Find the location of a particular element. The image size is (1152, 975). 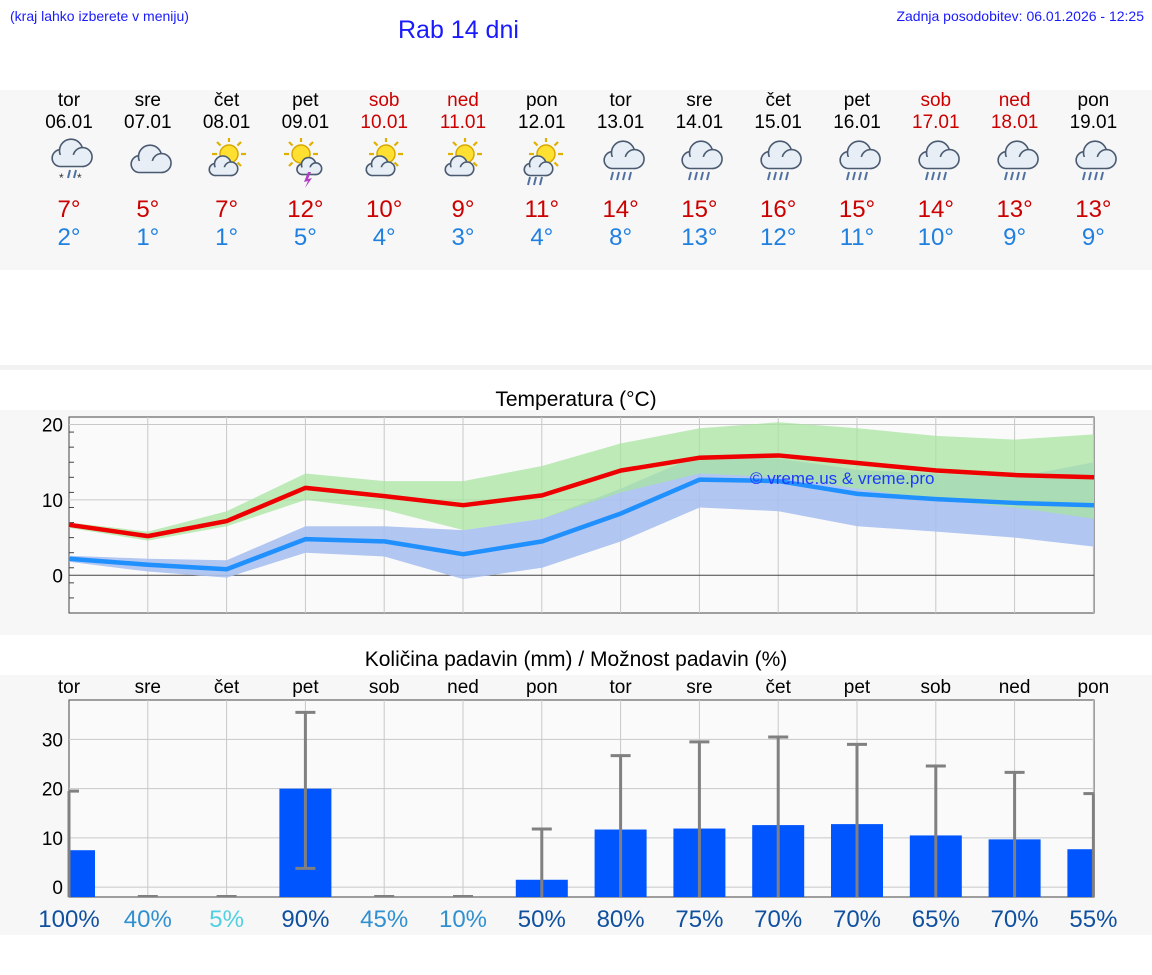

max-temp: 15° is located at coordinates (699, 209).